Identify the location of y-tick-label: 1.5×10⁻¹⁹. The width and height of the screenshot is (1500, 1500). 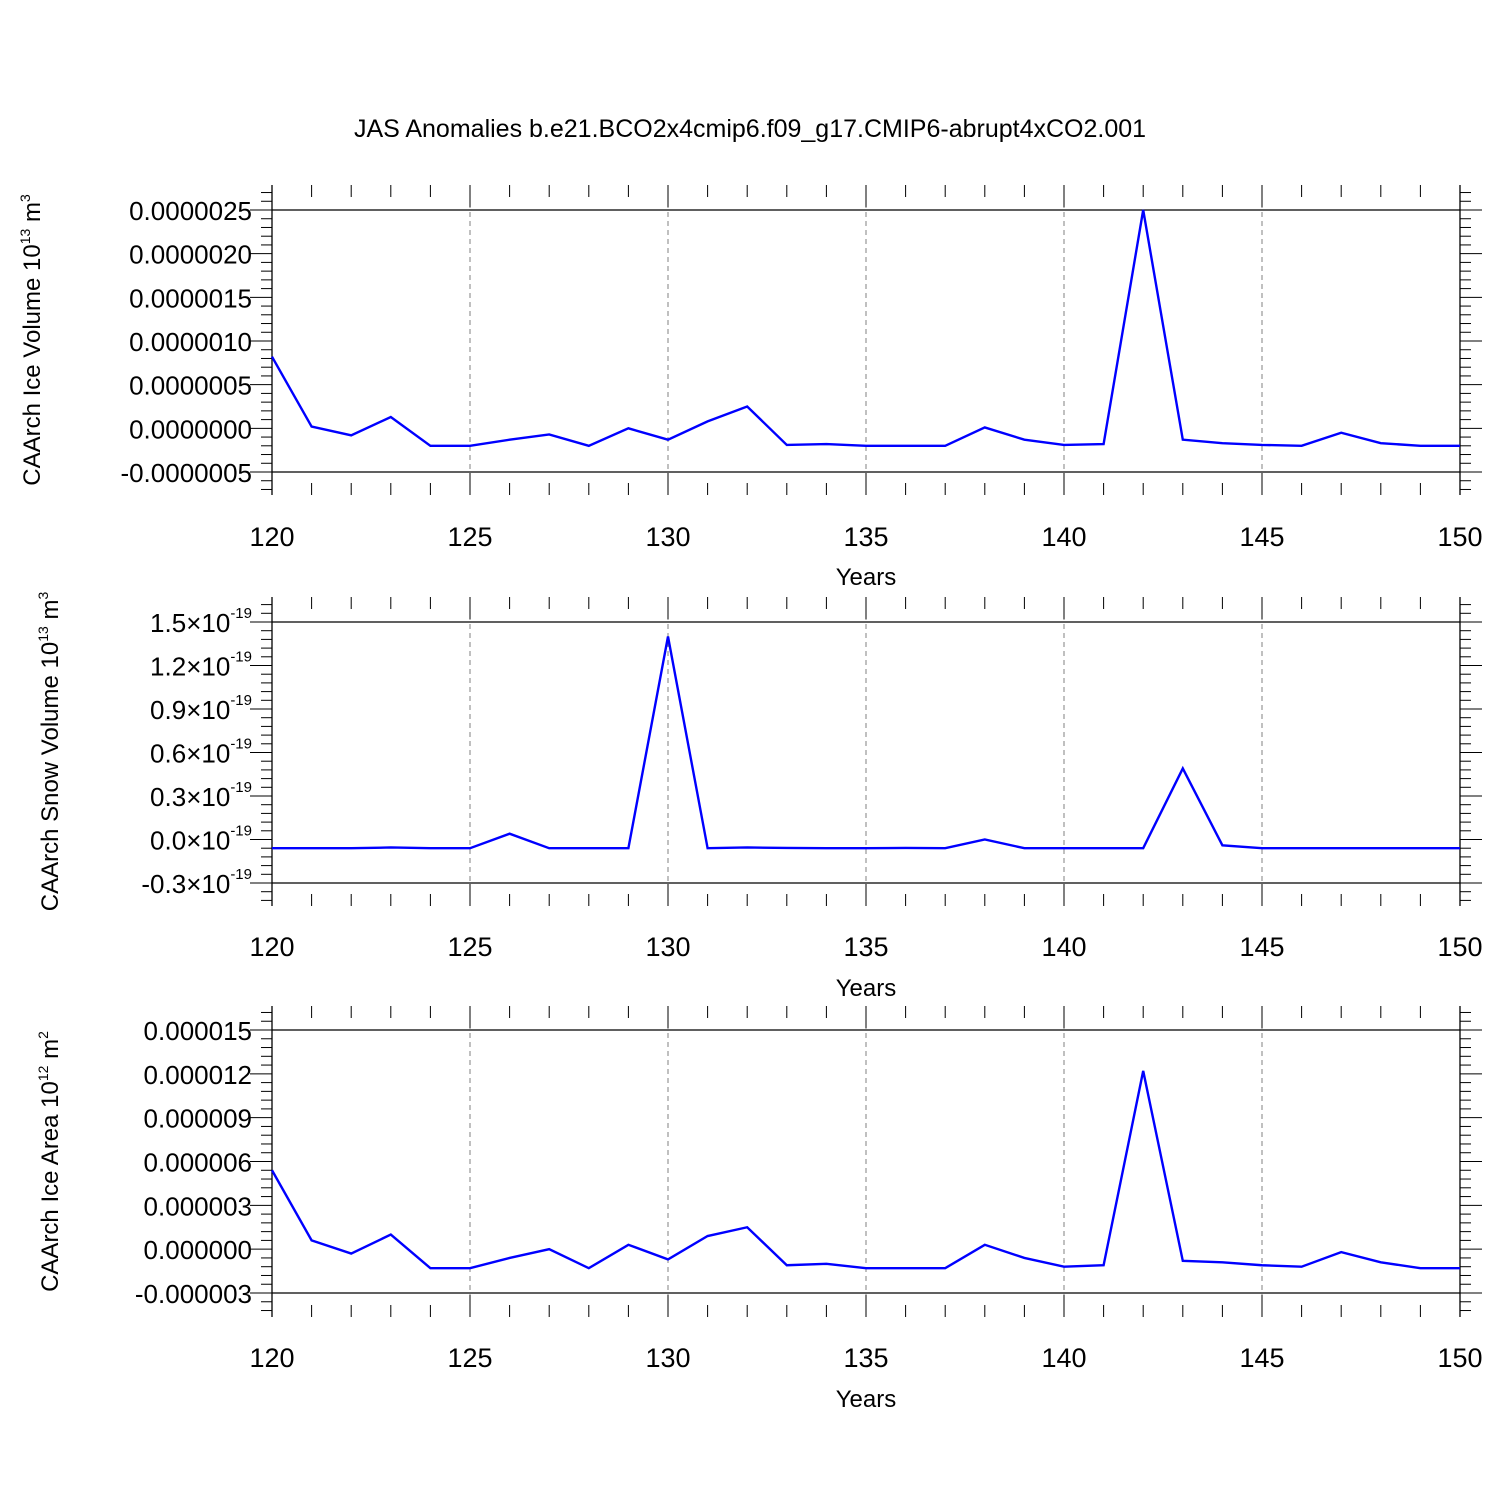
(201, 621).